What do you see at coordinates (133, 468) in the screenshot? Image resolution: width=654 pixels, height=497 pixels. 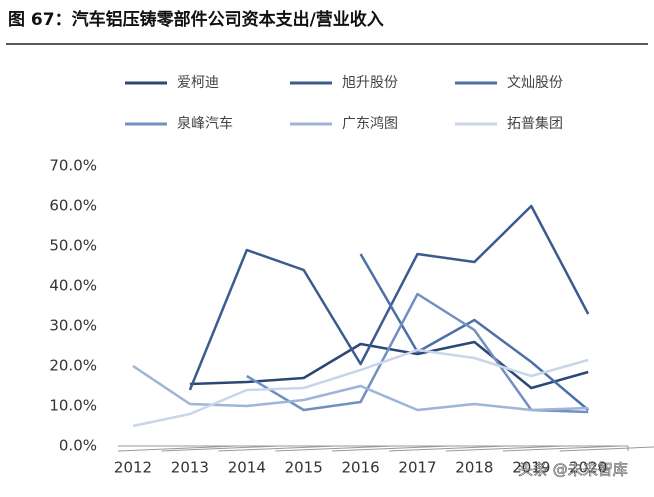 I see `x-tick-label: 2012` at bounding box center [133, 468].